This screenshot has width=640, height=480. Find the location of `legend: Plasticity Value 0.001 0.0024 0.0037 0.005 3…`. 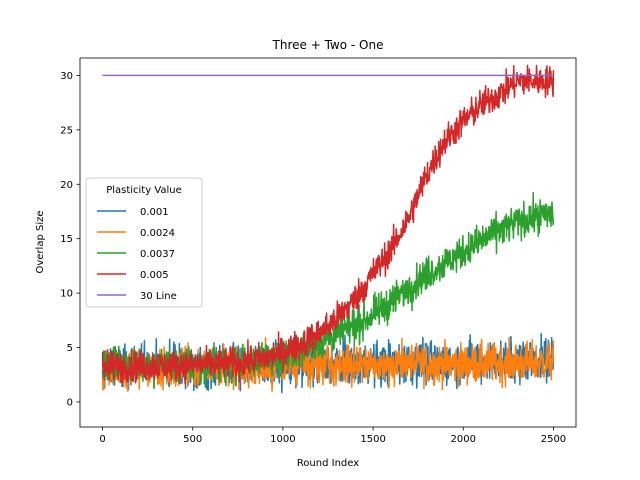

legend: Plasticity Value 0.001 0.0024 0.0037 0.005 3… is located at coordinates (144, 242).